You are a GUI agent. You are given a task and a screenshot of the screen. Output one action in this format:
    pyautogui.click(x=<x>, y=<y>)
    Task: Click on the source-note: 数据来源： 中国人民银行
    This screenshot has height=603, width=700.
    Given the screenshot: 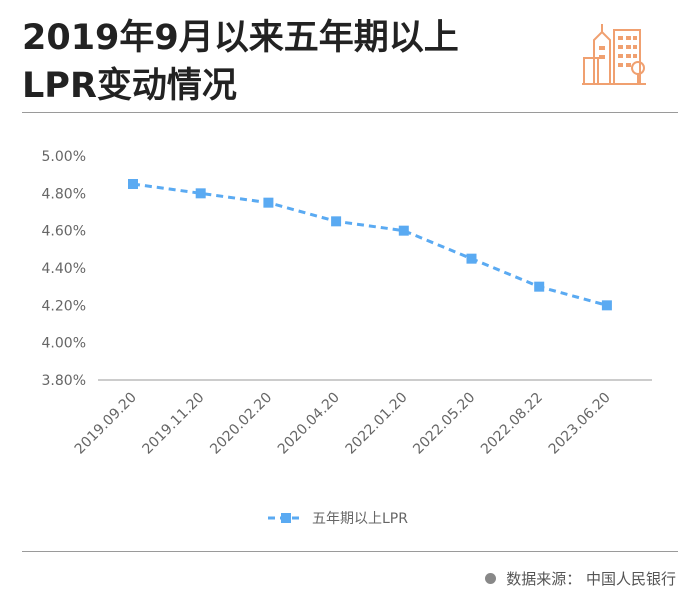 What is the action you would take?
    pyautogui.click(x=580, y=578)
    